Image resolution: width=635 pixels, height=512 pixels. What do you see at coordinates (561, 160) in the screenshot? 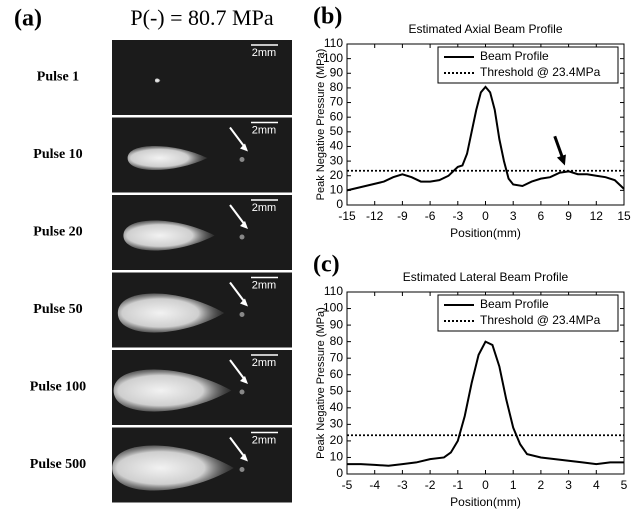
I see `annotation-arrow-head` at bounding box center [561, 160].